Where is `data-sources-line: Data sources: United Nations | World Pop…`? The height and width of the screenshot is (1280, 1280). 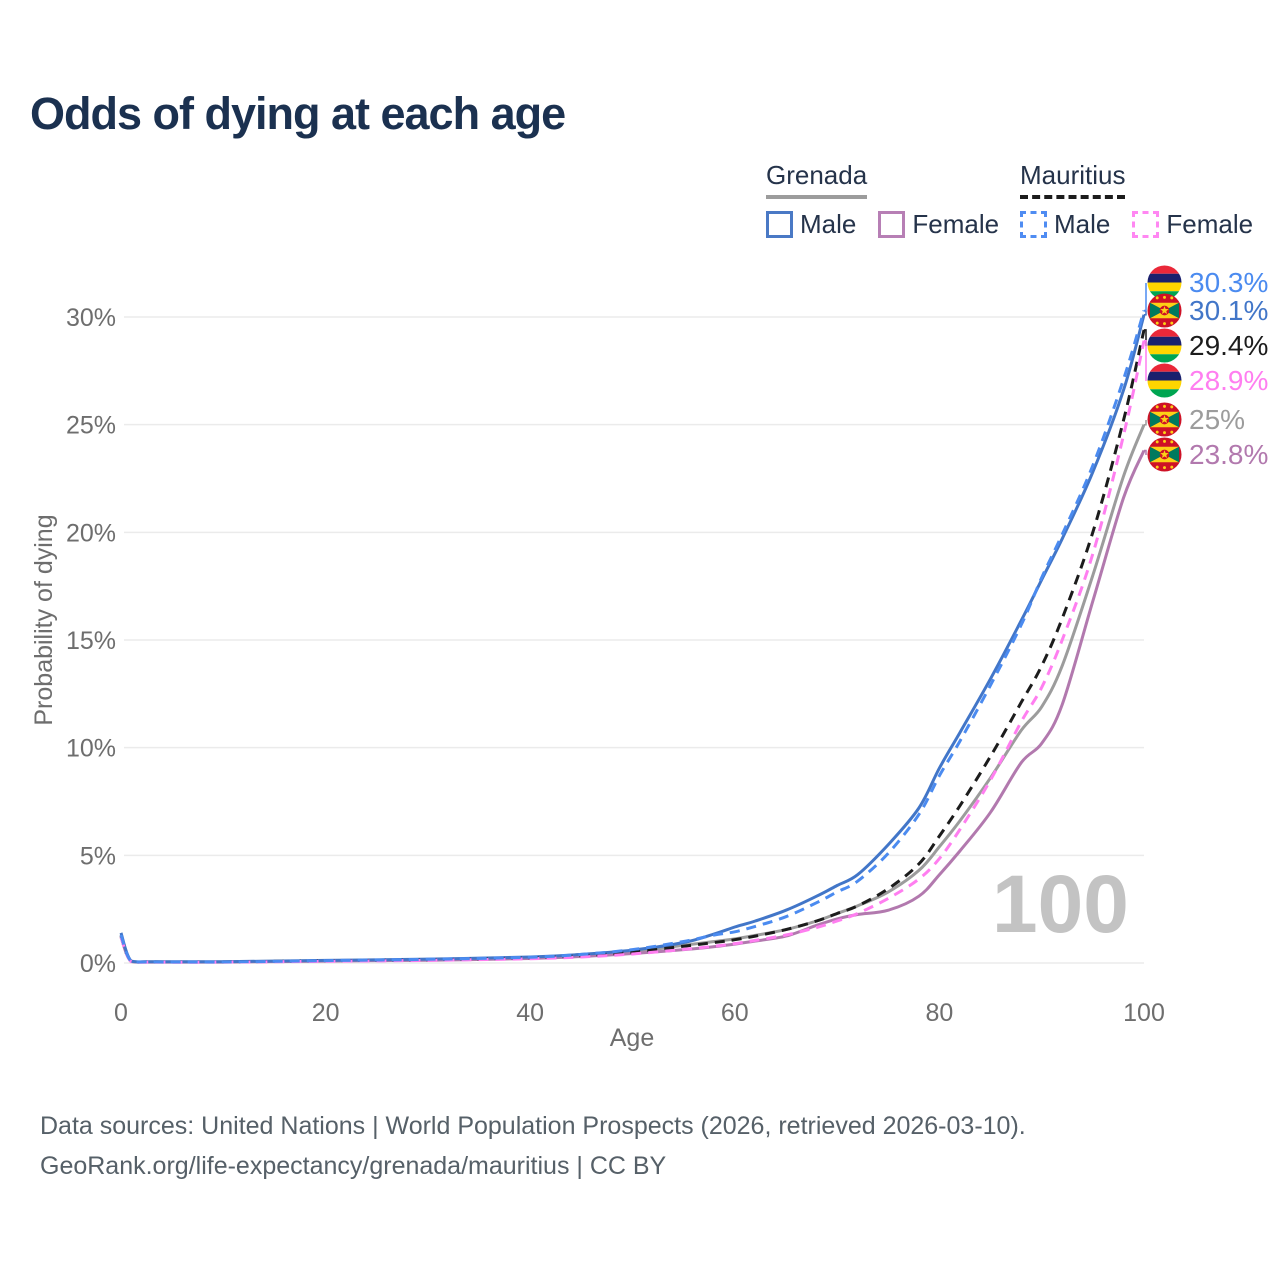
data-sources-line: Data sources: United Nations | World Pop… is located at coordinates (533, 1126).